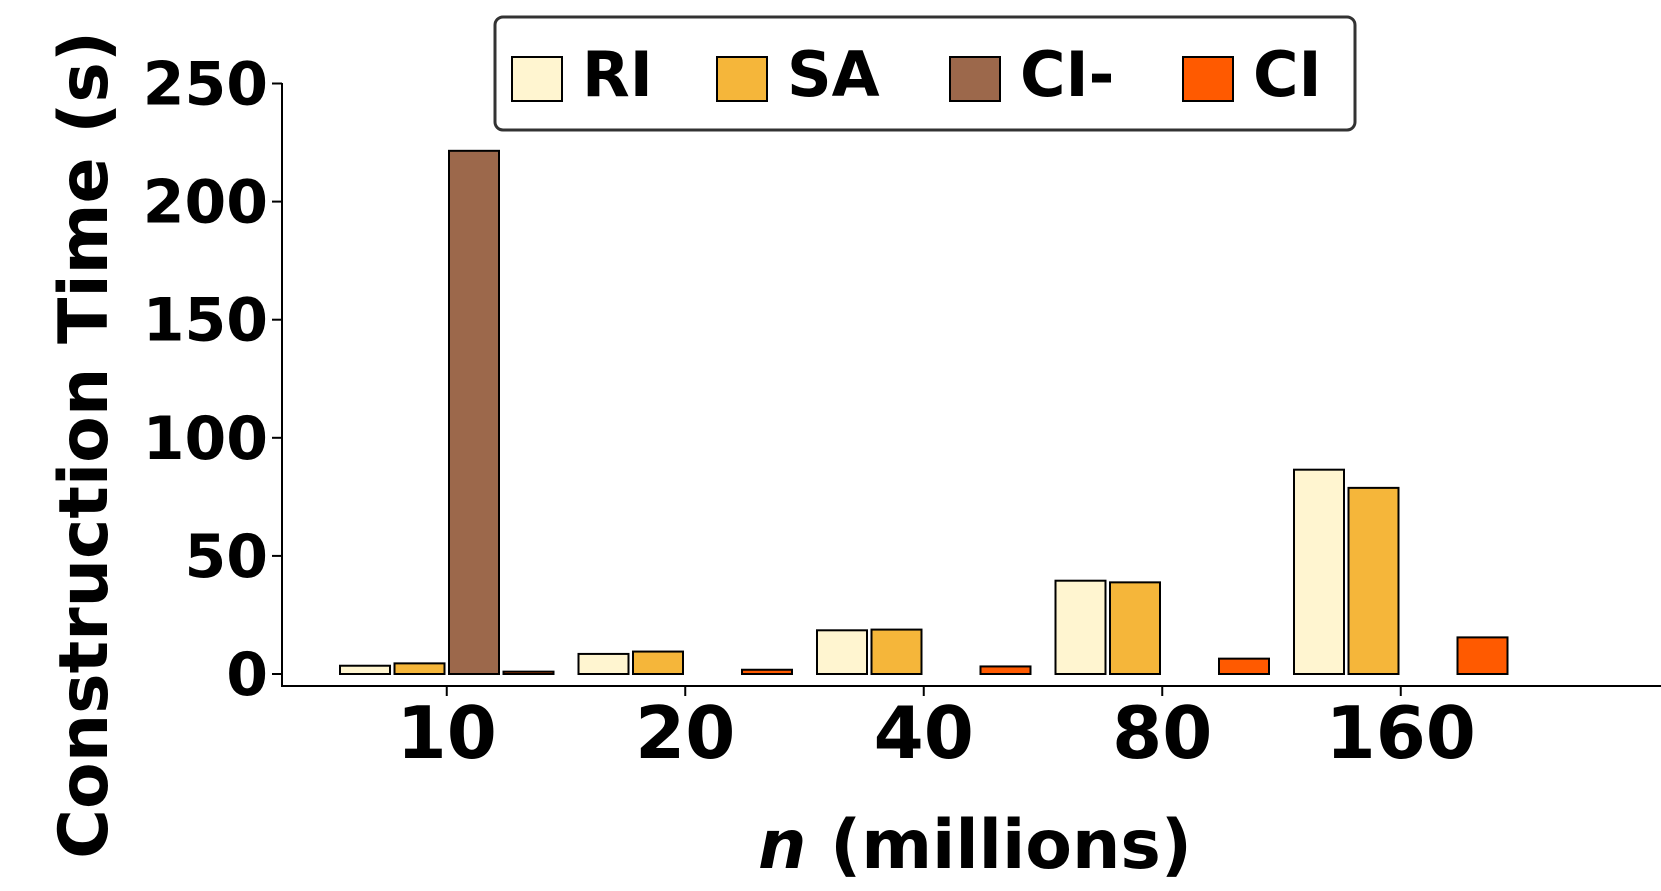 The width and height of the screenshot is (1661, 891). What do you see at coordinates (999, 845) in the screenshot?
I see `x-axis-title-unit: (millions)` at bounding box center [999, 845].